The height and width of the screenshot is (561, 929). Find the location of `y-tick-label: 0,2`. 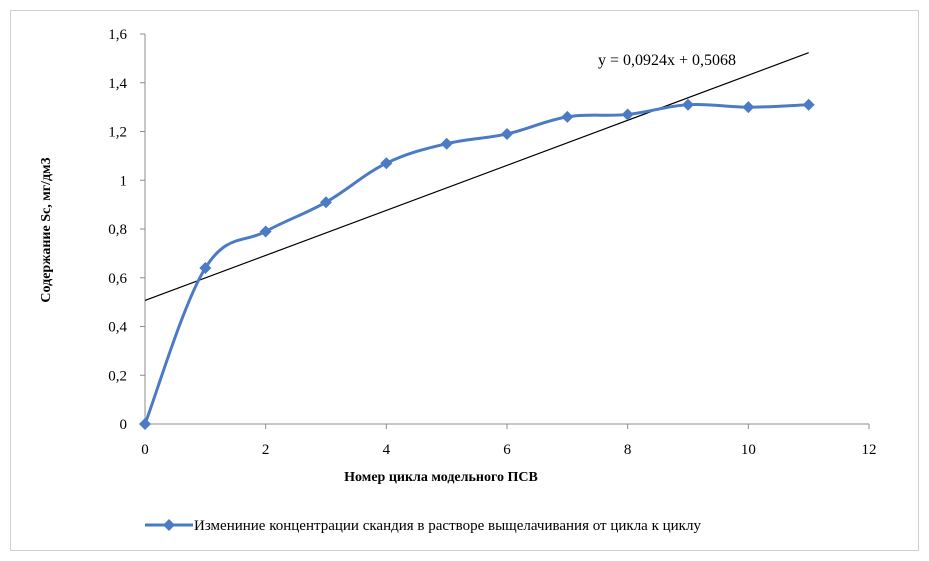

y-tick-label: 0,2 is located at coordinates (117, 376).